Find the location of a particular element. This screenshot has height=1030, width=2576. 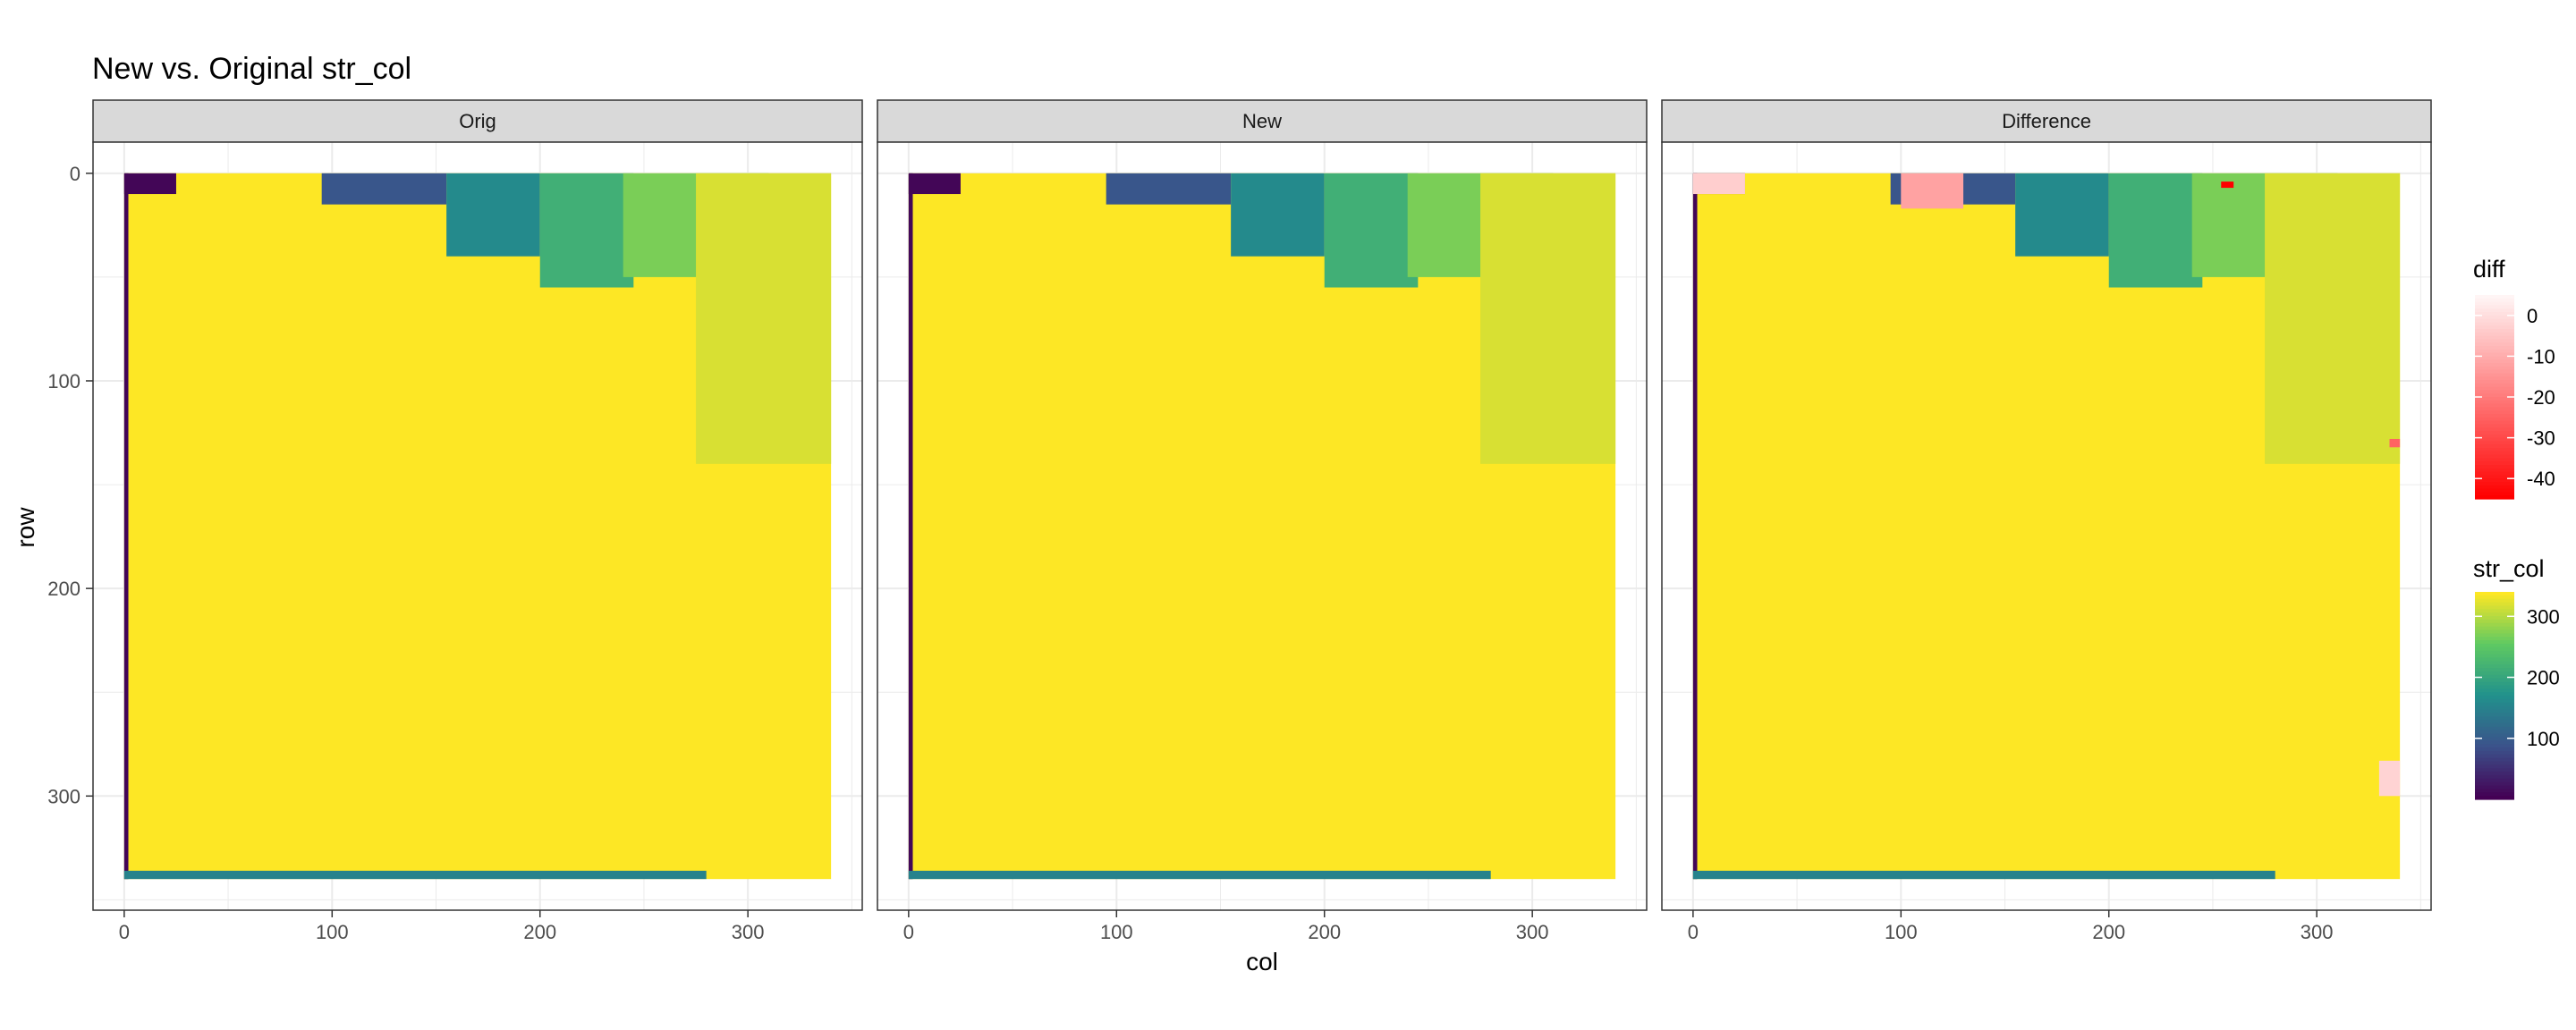

y-tick-label: 300 is located at coordinates (63, 796).